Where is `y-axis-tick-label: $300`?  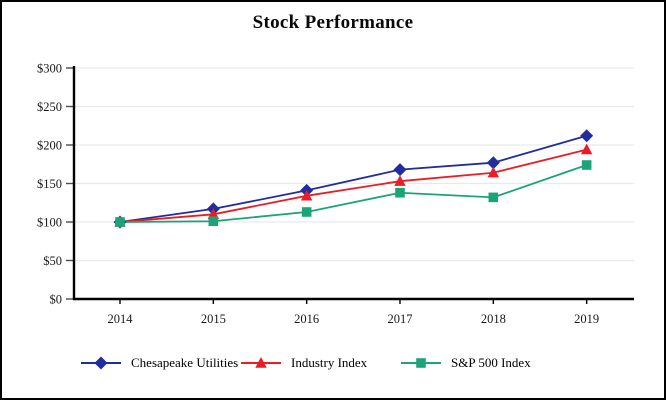
y-axis-tick-label: $300 is located at coordinates (49, 69).